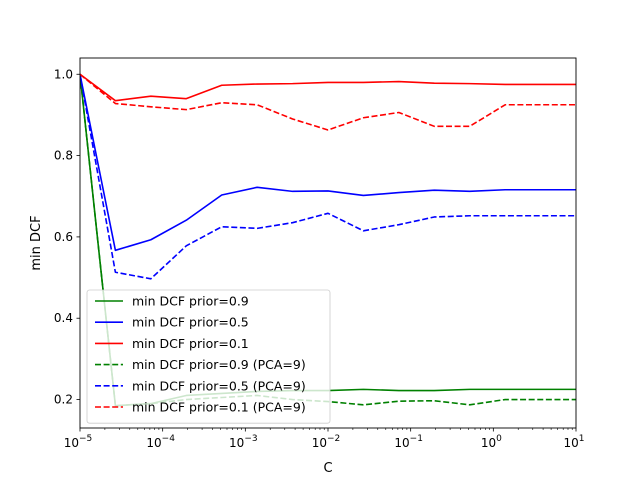  Describe the element at coordinates (63, 400) in the screenshot. I see `y-tick-label: 0.2` at that location.